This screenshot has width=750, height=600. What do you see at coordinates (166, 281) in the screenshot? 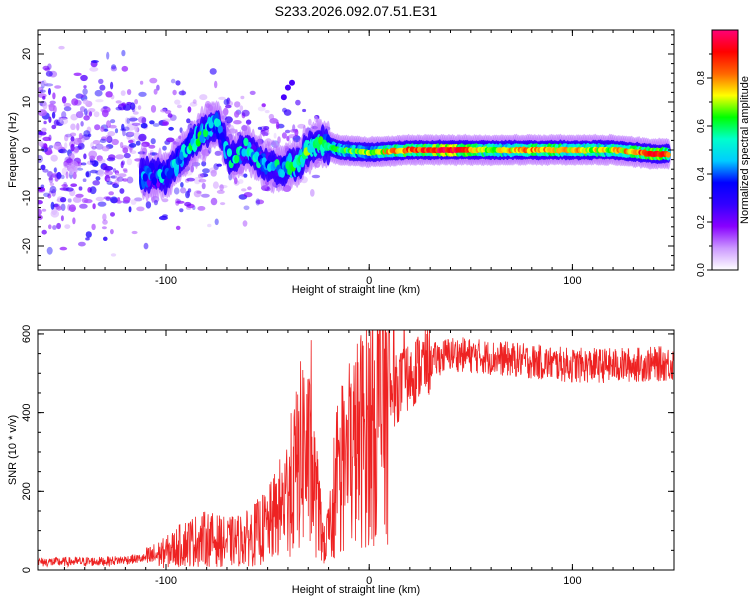
I see `spectrogram-xtick-label: -100` at bounding box center [166, 281].